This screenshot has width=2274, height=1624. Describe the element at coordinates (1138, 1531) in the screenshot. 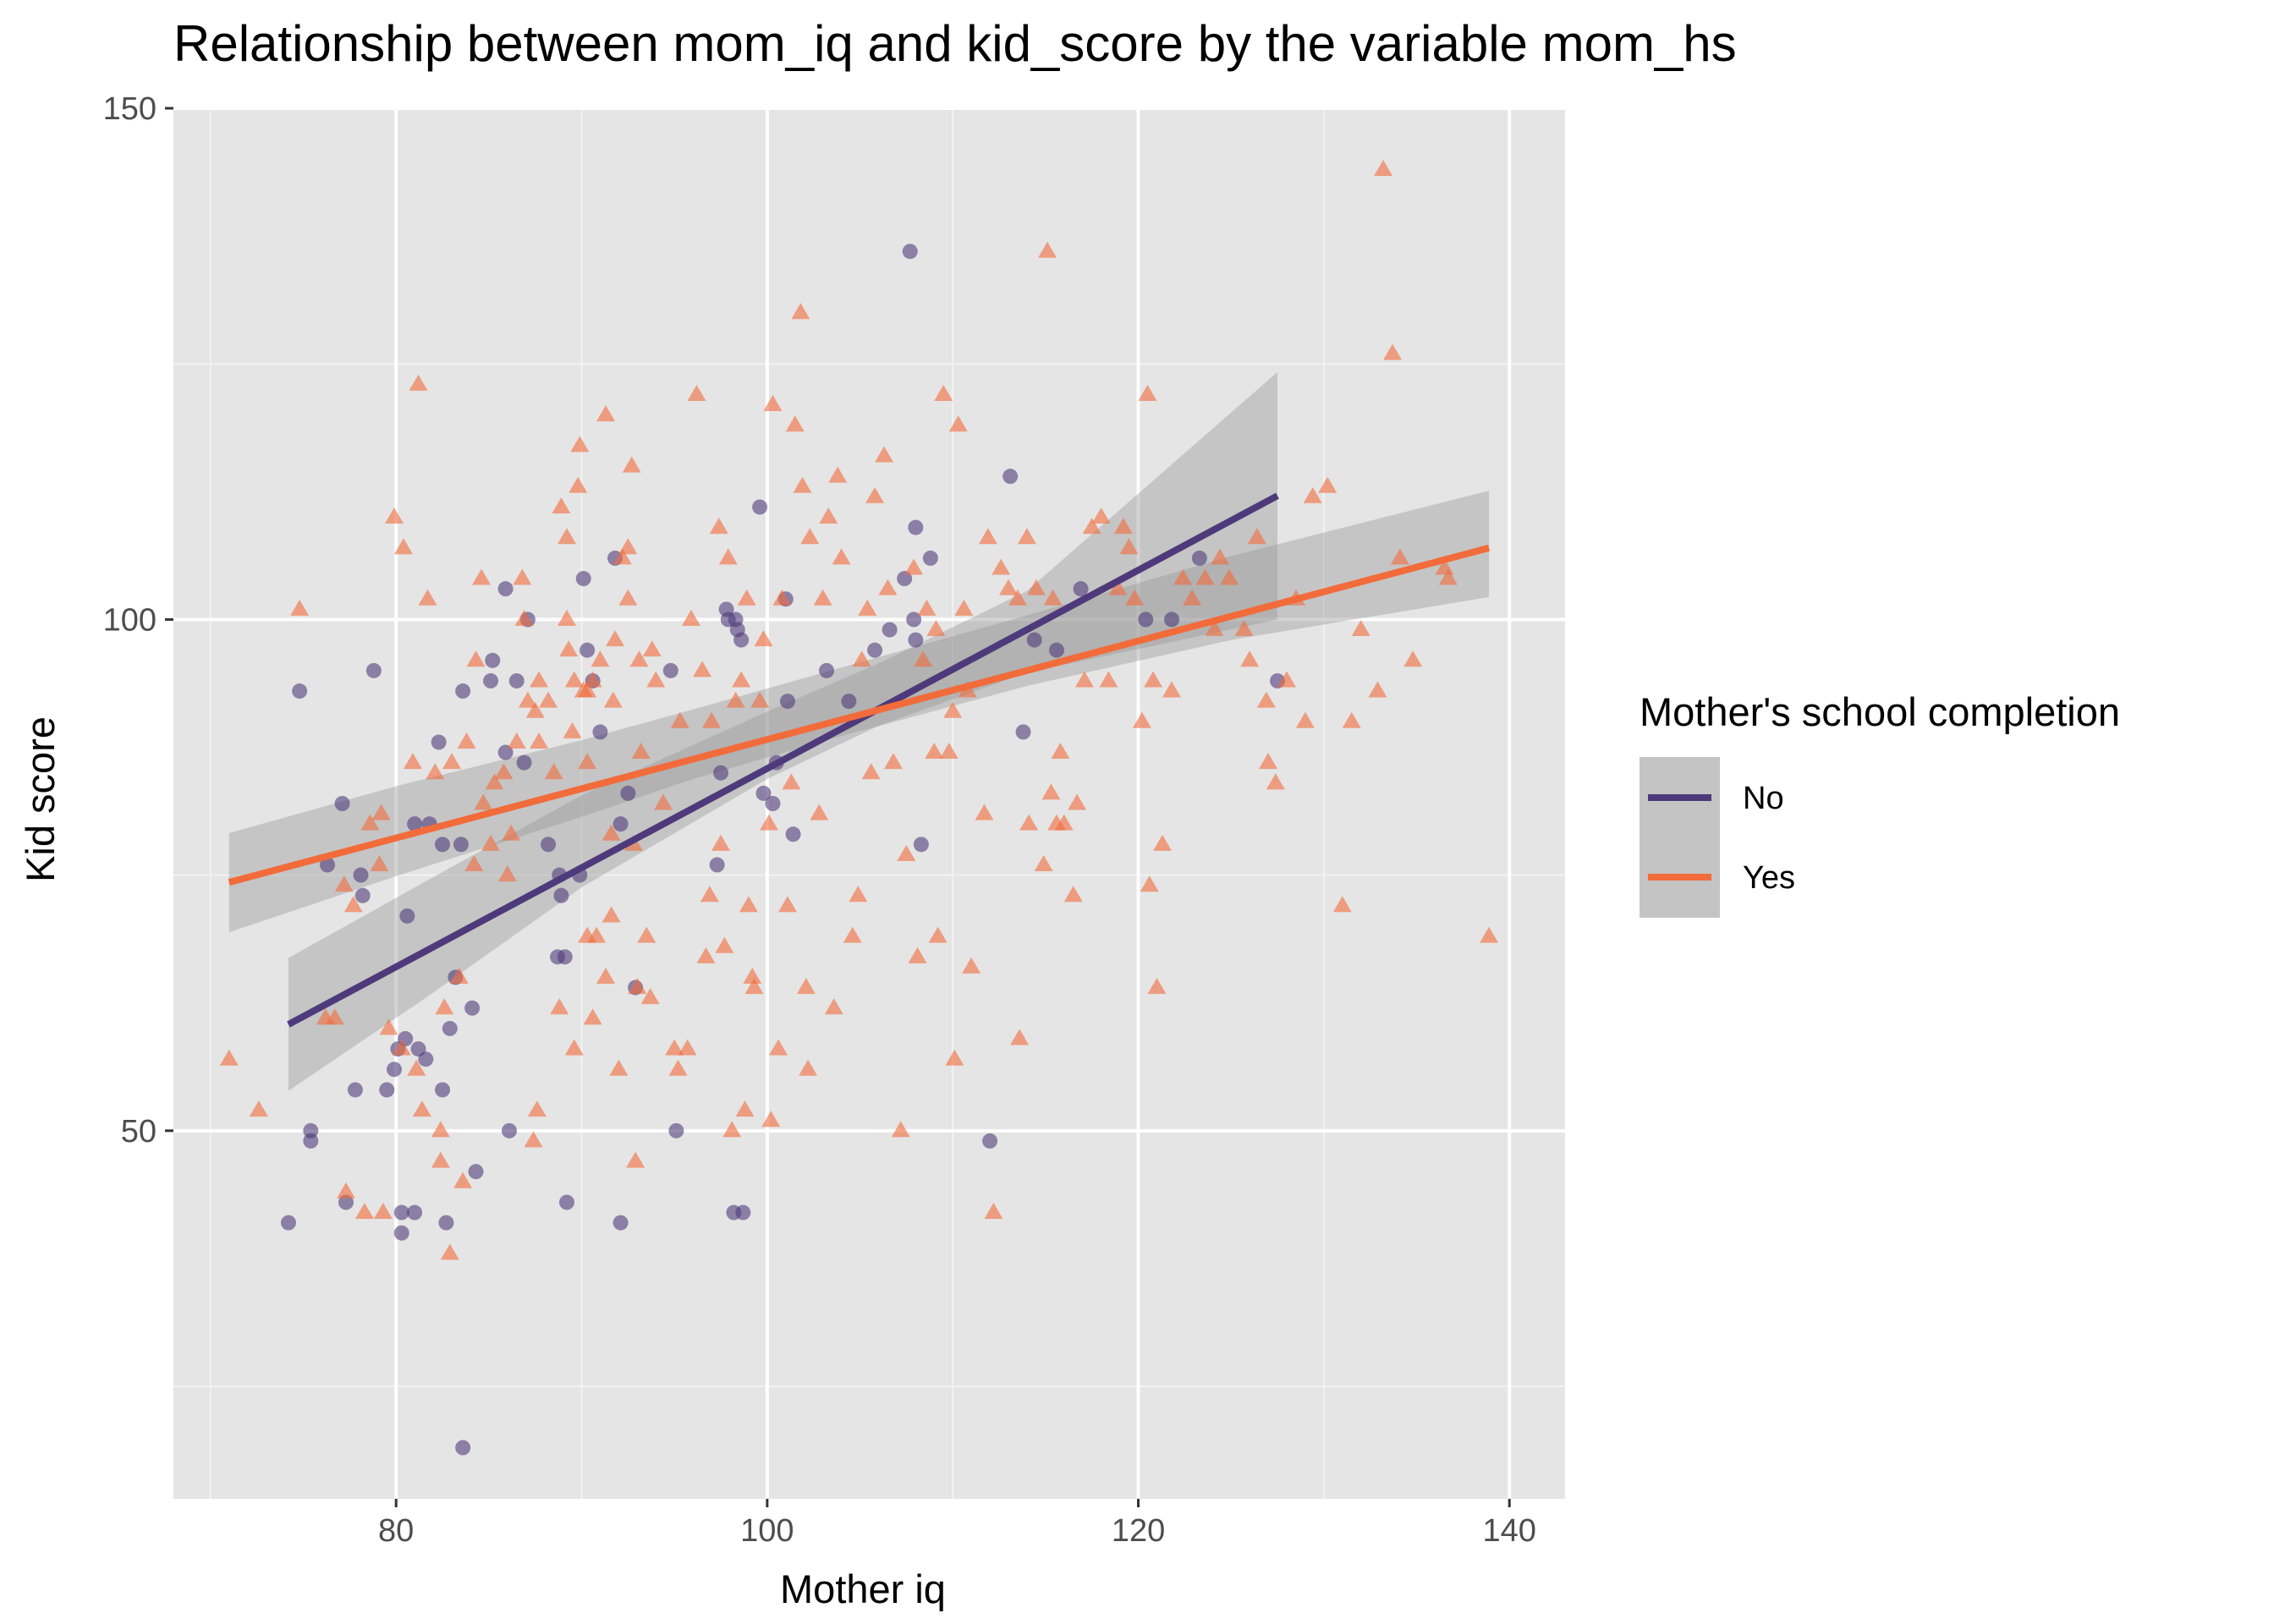

I see `x-tick-label: 120` at that location.